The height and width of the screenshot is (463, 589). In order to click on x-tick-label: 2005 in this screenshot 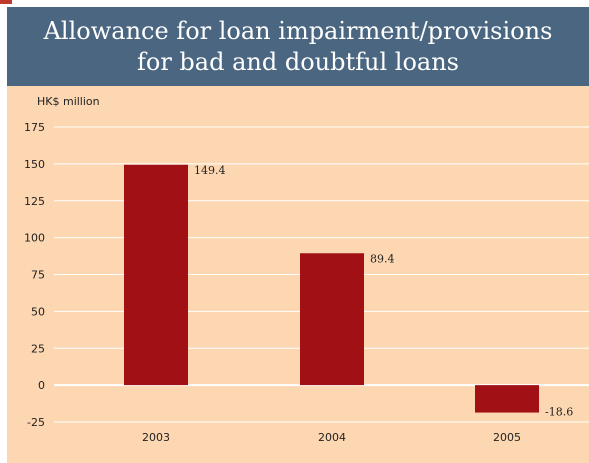, I will do `click(507, 437)`.